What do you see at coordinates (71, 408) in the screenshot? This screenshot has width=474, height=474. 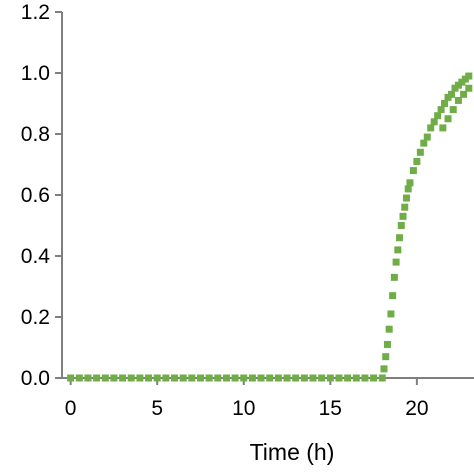 I see `x-tick-label: 0` at bounding box center [71, 408].